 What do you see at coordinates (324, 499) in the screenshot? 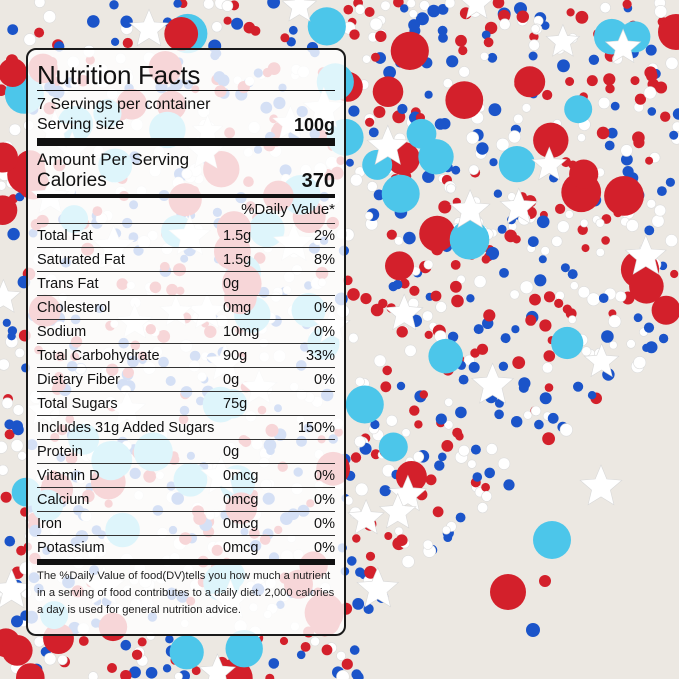
I see `nutrient-daily-value: 0%` at bounding box center [324, 499].